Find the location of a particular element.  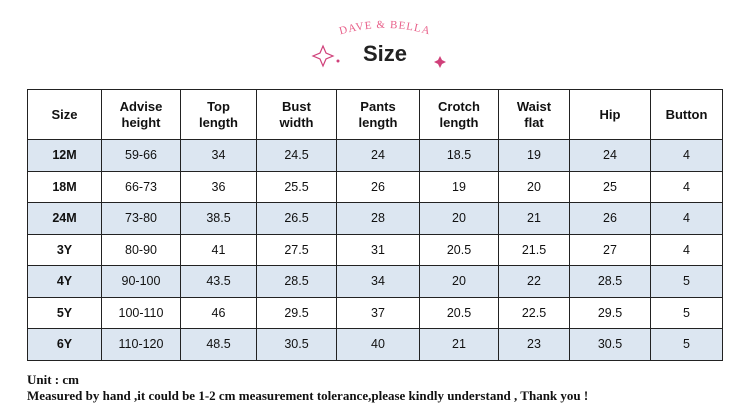

size-cell: 4Y is located at coordinates (64, 281).